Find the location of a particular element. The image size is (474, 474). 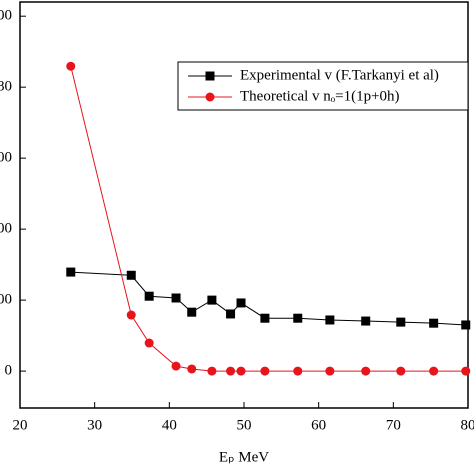

x-tick-label: 80 is located at coordinates (467, 425).